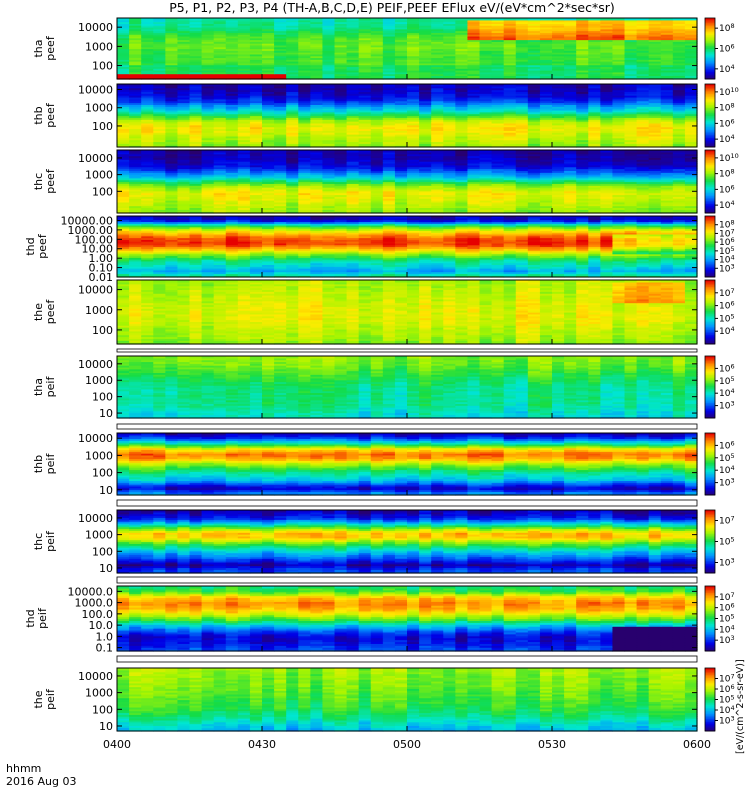 The image size is (750, 800). Describe the element at coordinates (710, 25) in the screenshot. I see `colorbar-segment` at that location.